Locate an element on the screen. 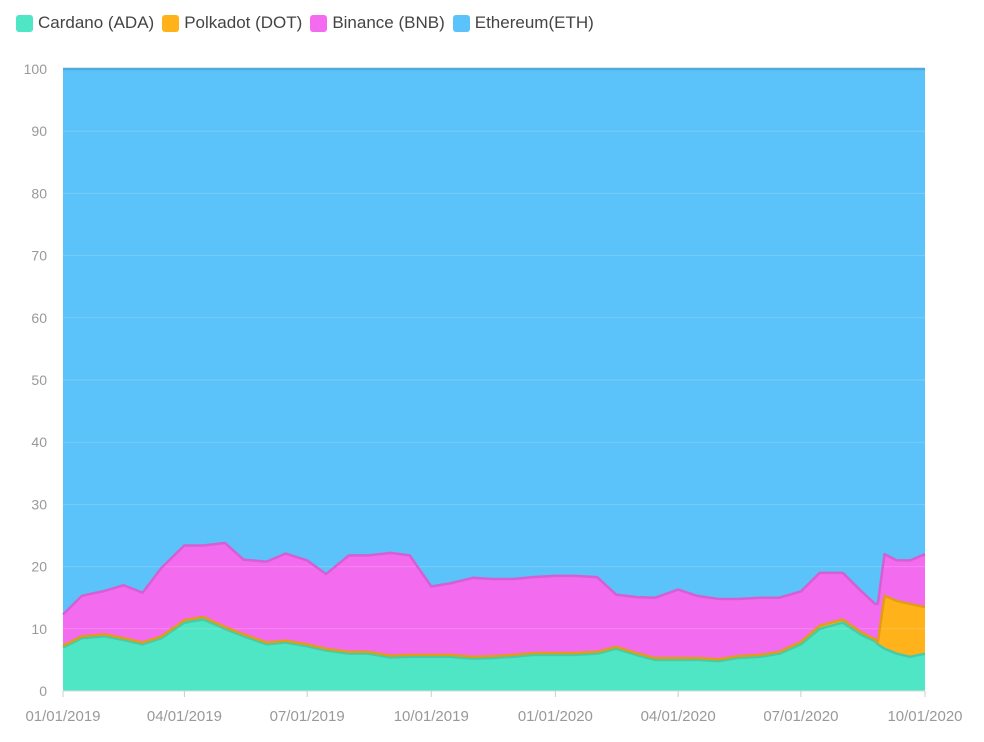 The image size is (984, 742). y-tick-label: 10 is located at coordinates (39, 629).